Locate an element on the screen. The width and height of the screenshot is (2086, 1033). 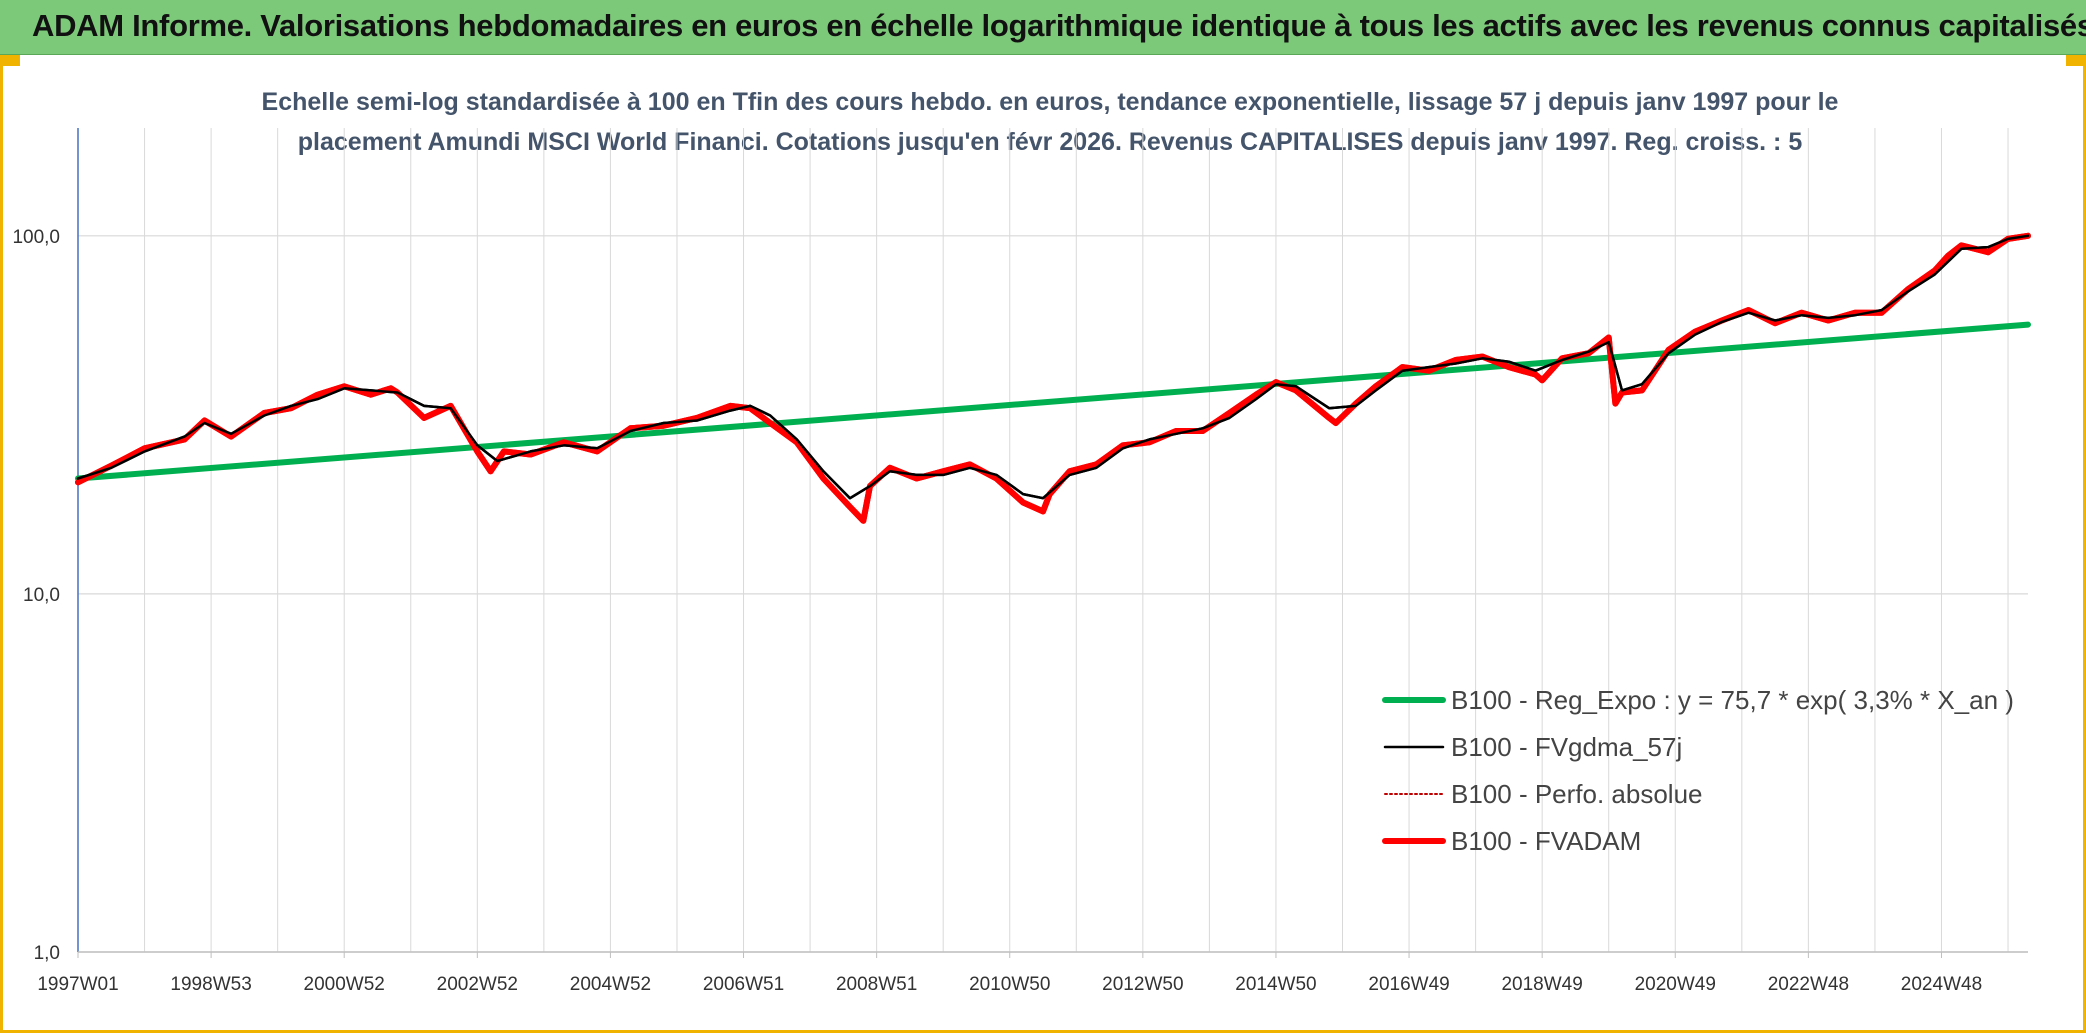
x-tick-label: 2008W51 is located at coordinates (876, 984).